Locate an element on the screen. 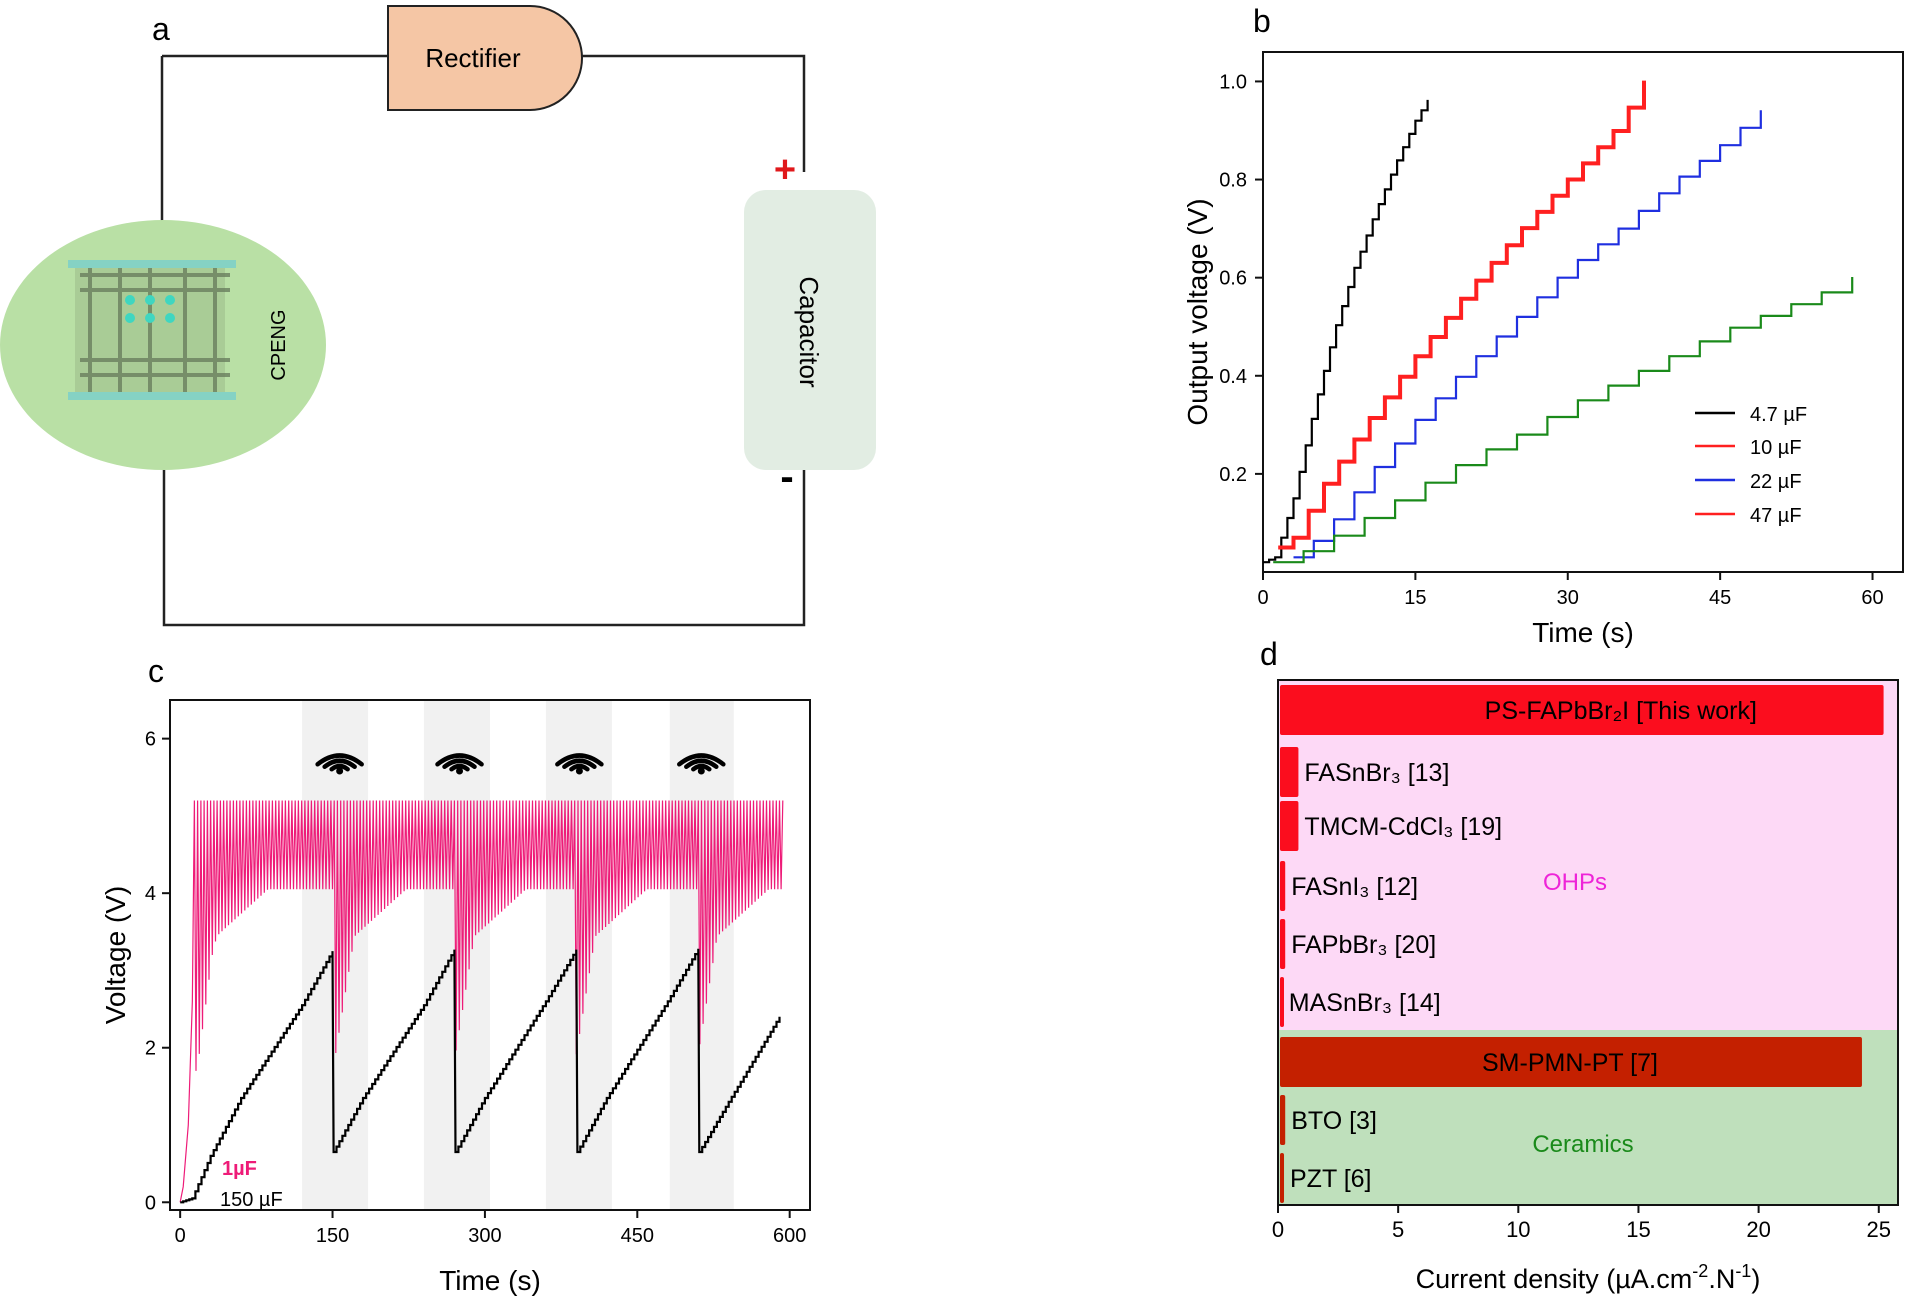 This screenshot has height=1300, width=1909. plot-c-xtick-label: 300 is located at coordinates (484, 1236).